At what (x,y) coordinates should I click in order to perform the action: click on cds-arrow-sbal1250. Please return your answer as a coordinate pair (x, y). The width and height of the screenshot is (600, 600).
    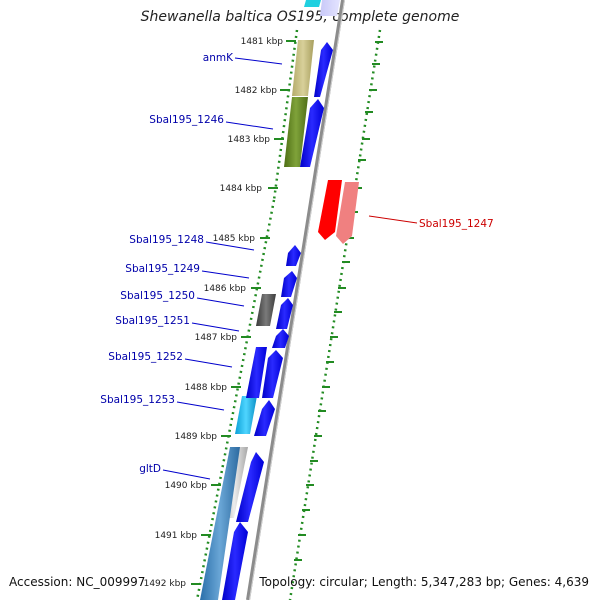
    Looking at the image, I should click on (284, 313).